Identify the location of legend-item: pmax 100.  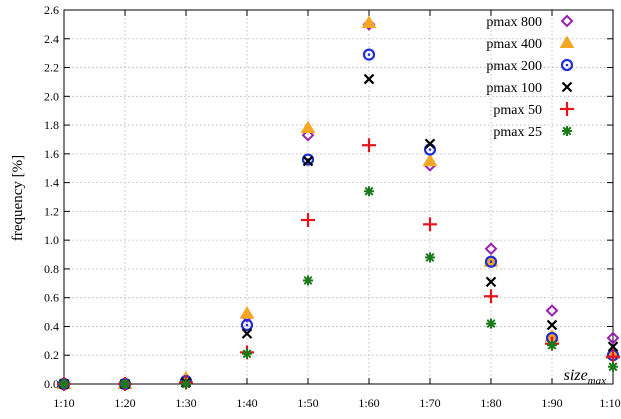
(529, 88).